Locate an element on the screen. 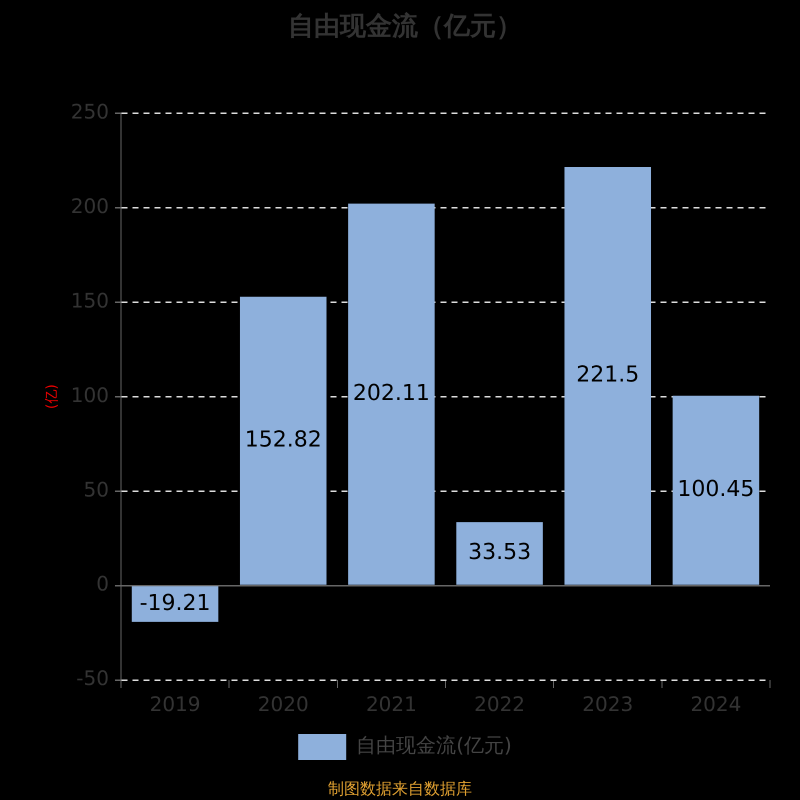 This screenshot has height=800, width=800. legend-label: 自由现金流(亿元) is located at coordinates (434, 745).